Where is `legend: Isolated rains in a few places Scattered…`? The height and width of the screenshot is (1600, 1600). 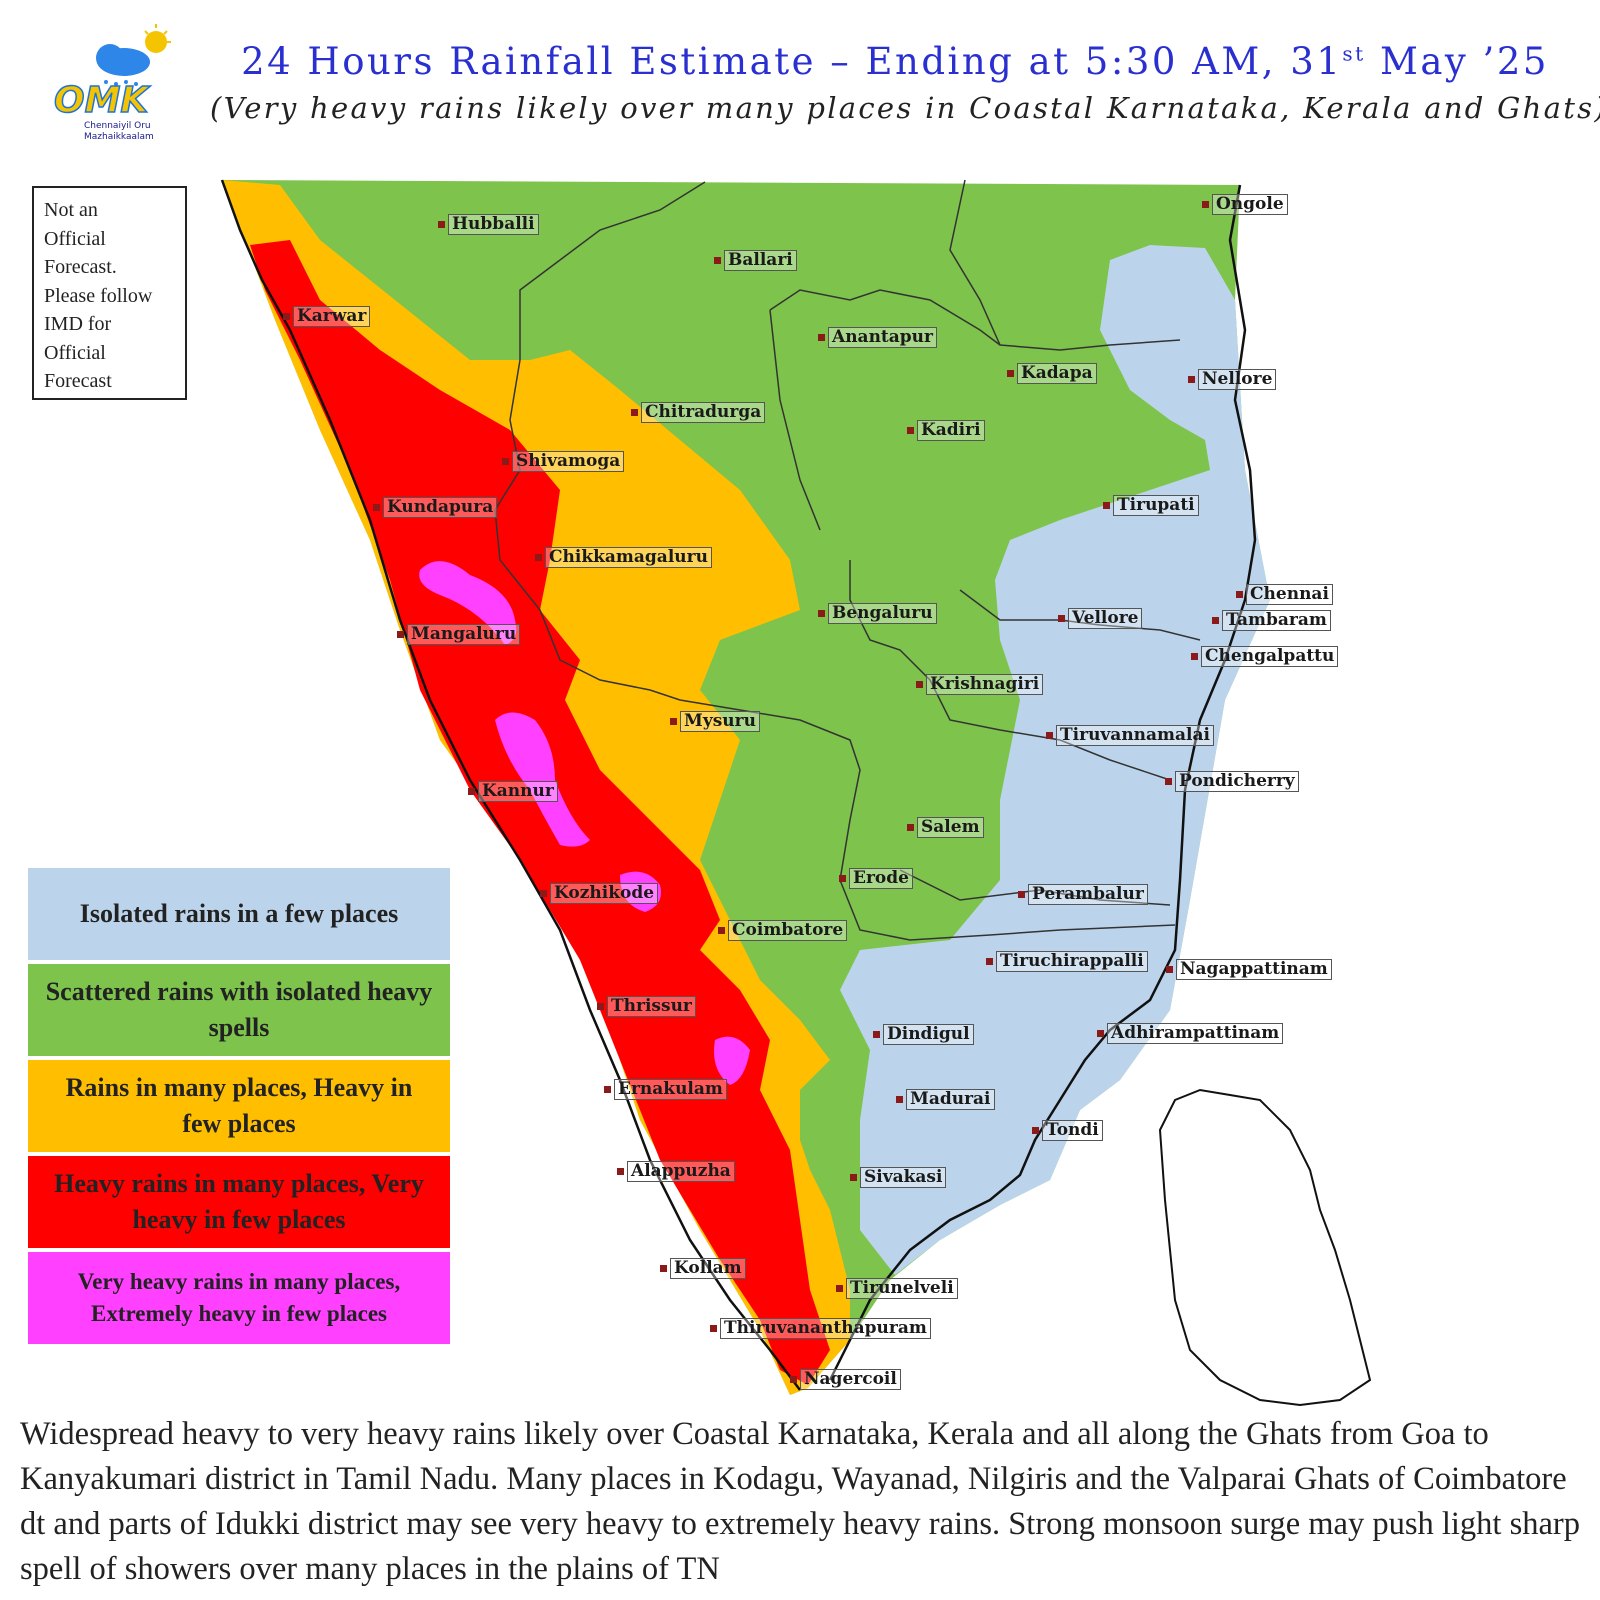
legend: Isolated rains in a few places Scattered… is located at coordinates (239, 1108).